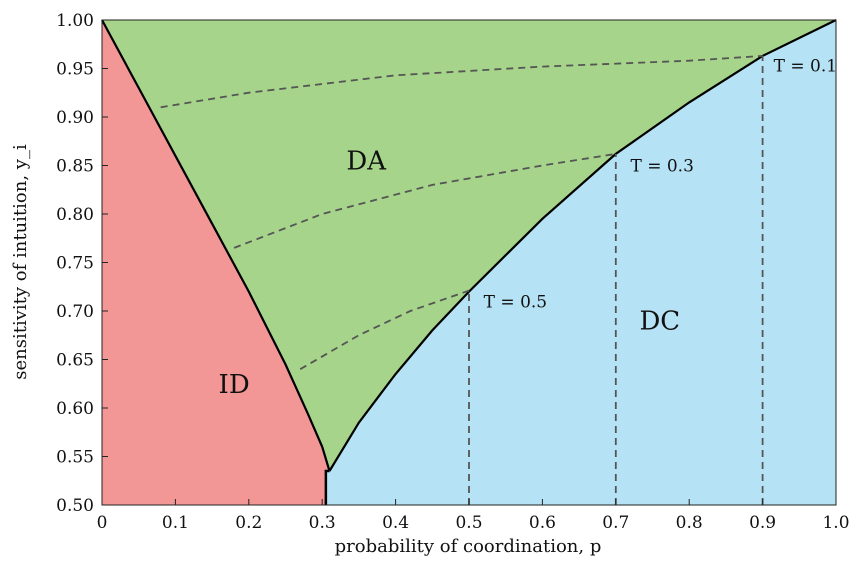 This screenshot has width=850, height=562. Describe the element at coordinates (75, 264) in the screenshot. I see `y-tick-label: 0.75` at that location.